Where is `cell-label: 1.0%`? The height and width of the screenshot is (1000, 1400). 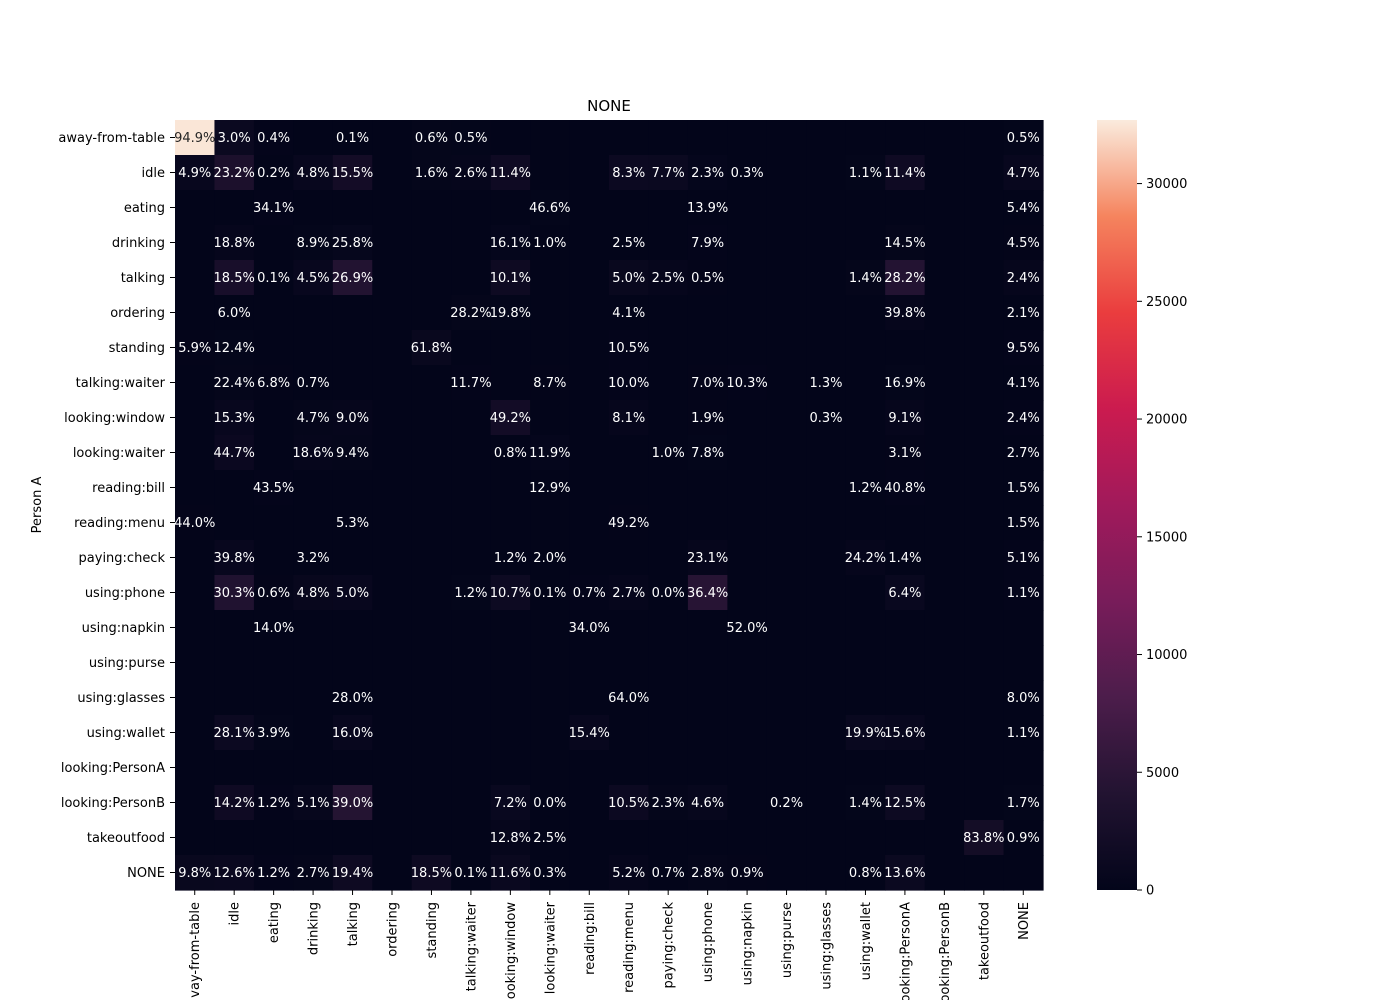
cell-label: 1.0% is located at coordinates (668, 453).